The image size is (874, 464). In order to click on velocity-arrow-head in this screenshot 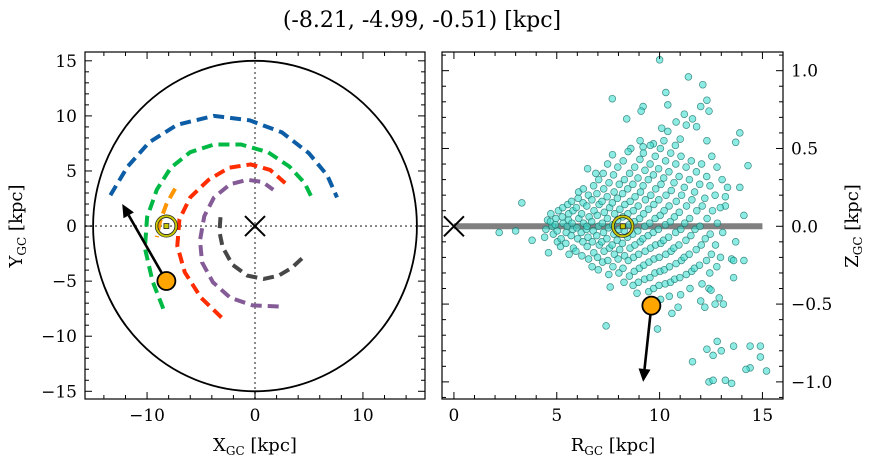, I will do `click(644, 375)`.